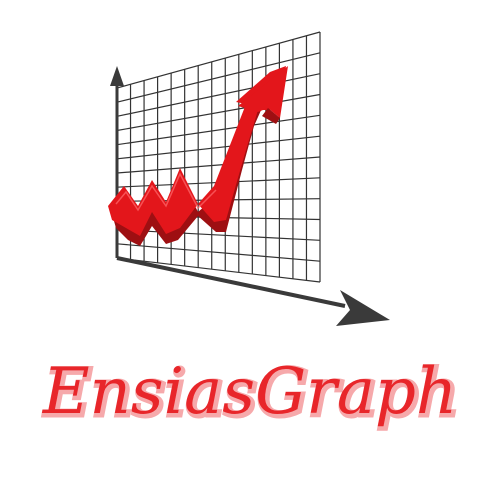  I want to click on wordmark-text: EnsiasGraph, so click(249, 392).